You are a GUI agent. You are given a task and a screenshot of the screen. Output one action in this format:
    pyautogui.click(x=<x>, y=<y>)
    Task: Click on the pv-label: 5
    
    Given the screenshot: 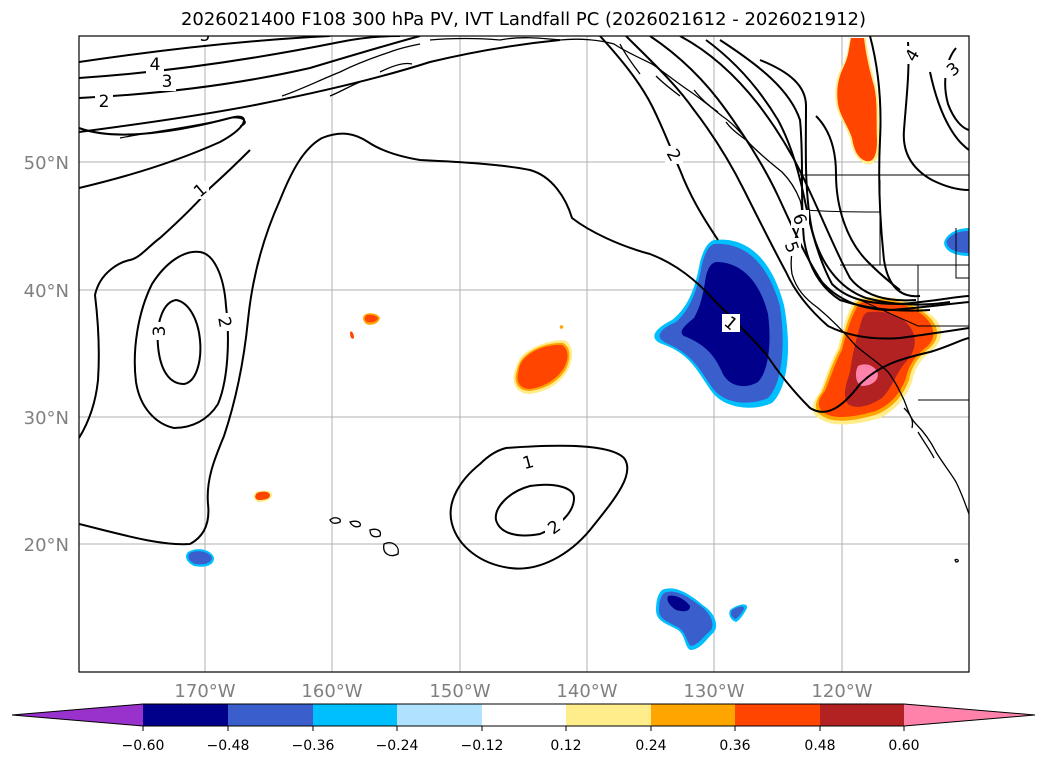 What is the action you would take?
    pyautogui.click(x=205, y=36)
    